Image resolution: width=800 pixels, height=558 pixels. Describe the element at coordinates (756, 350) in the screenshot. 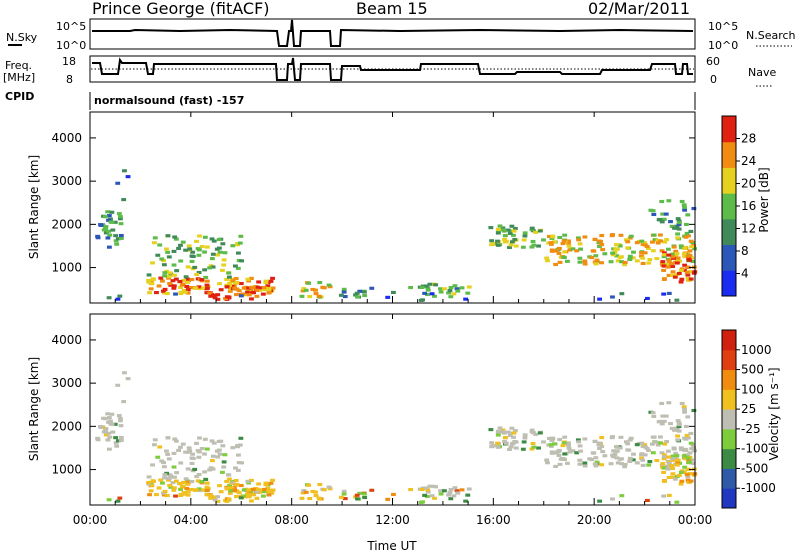

I see `colorbar-tick-label: 1000` at that location.